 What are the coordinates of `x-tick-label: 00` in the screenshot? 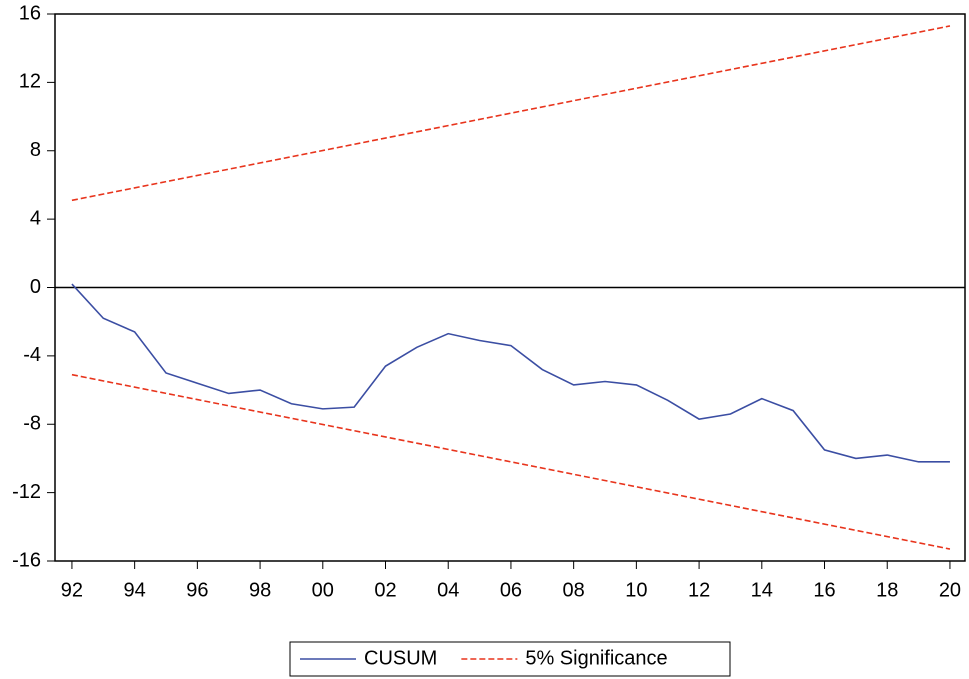 It's located at (323, 590).